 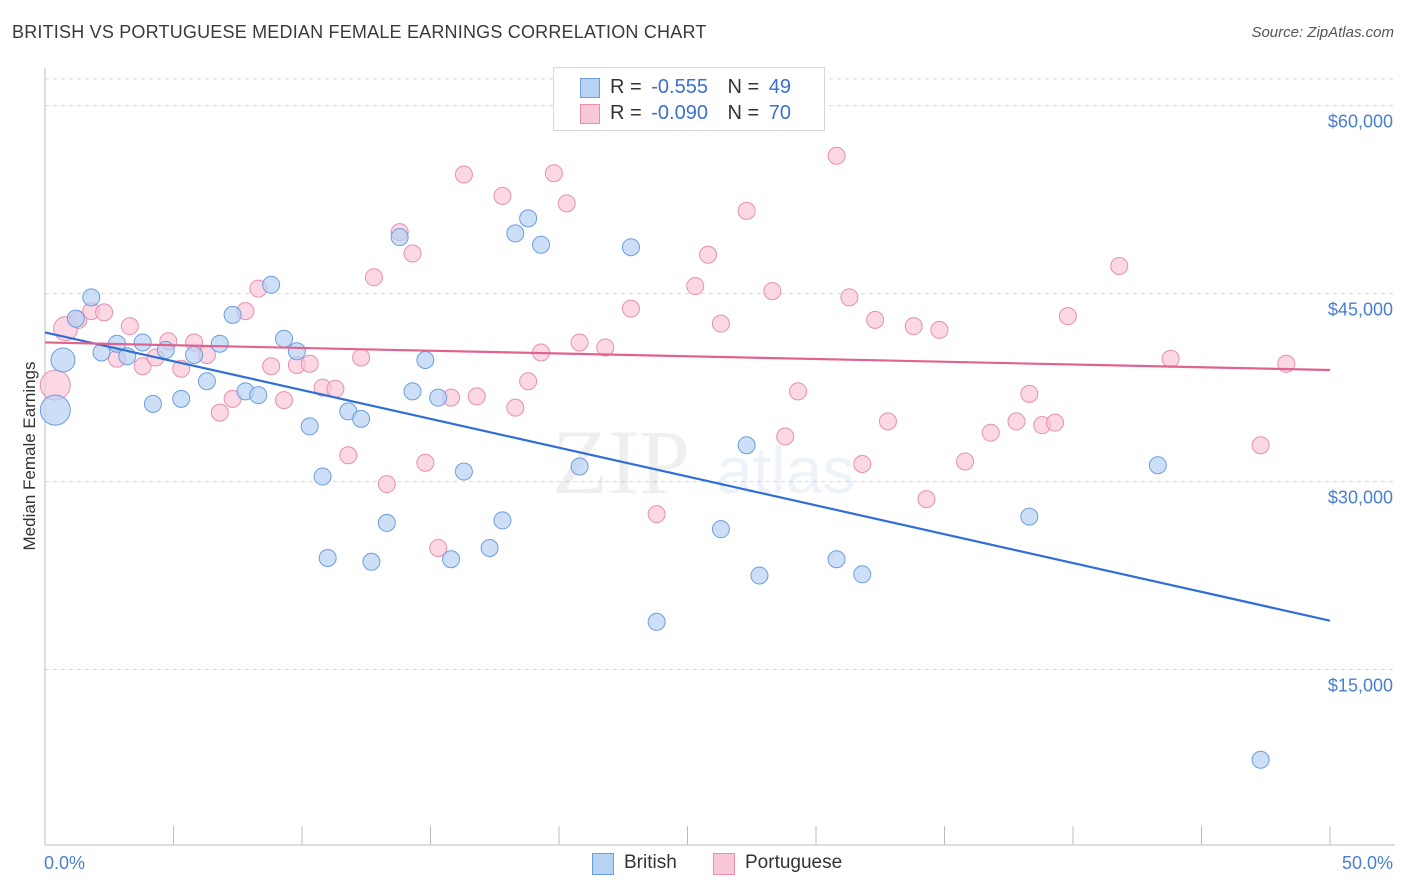 What do you see at coordinates (29, 456) in the screenshot?
I see `y-axis-label: Median Female Earnings` at bounding box center [29, 456].